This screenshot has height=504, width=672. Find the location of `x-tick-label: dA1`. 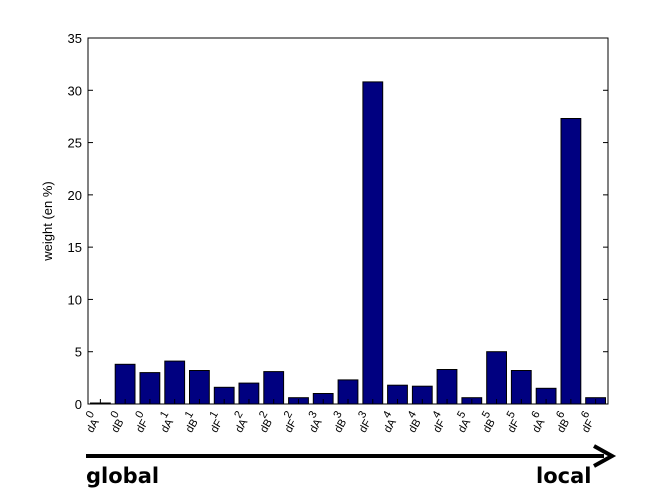

x-tick-label: dA1 is located at coordinates (167, 422).